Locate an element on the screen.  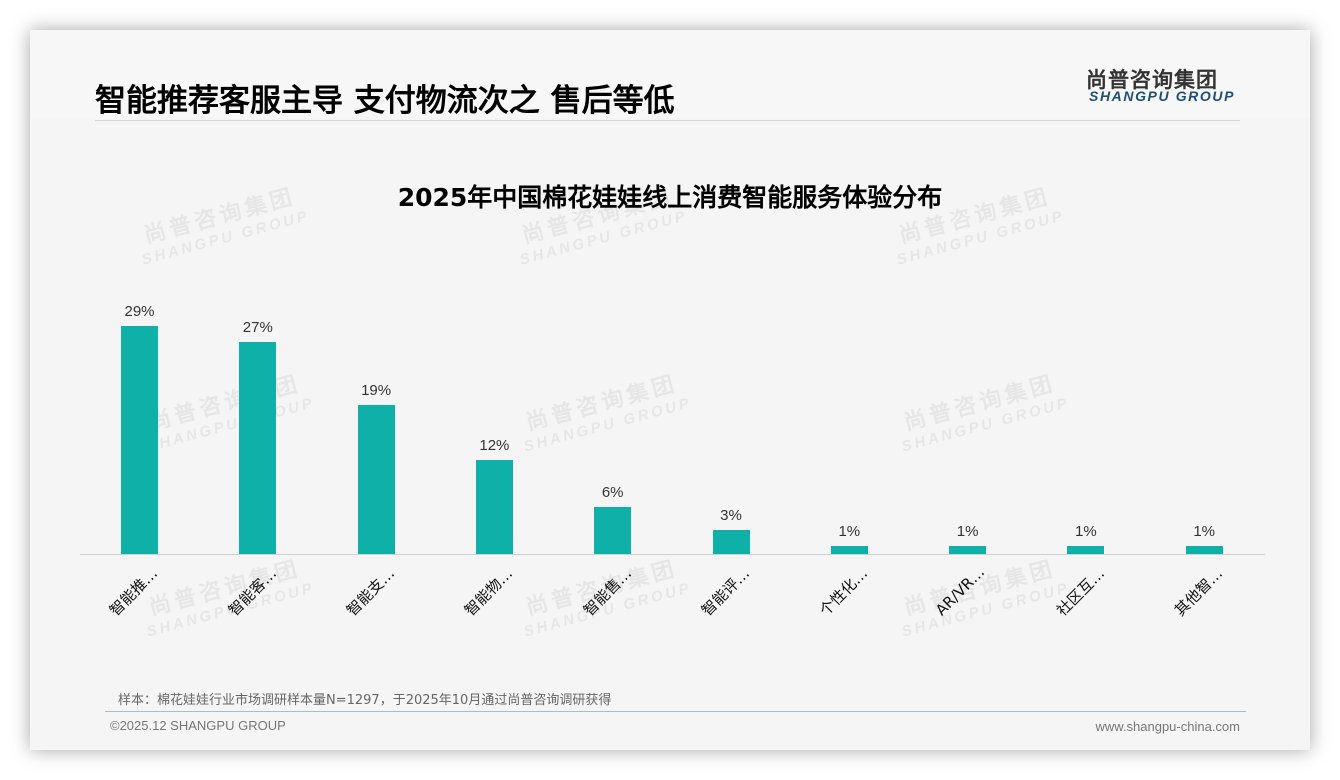
copyright: ©2025.12 SHANGPU GROUP is located at coordinates (198, 725).